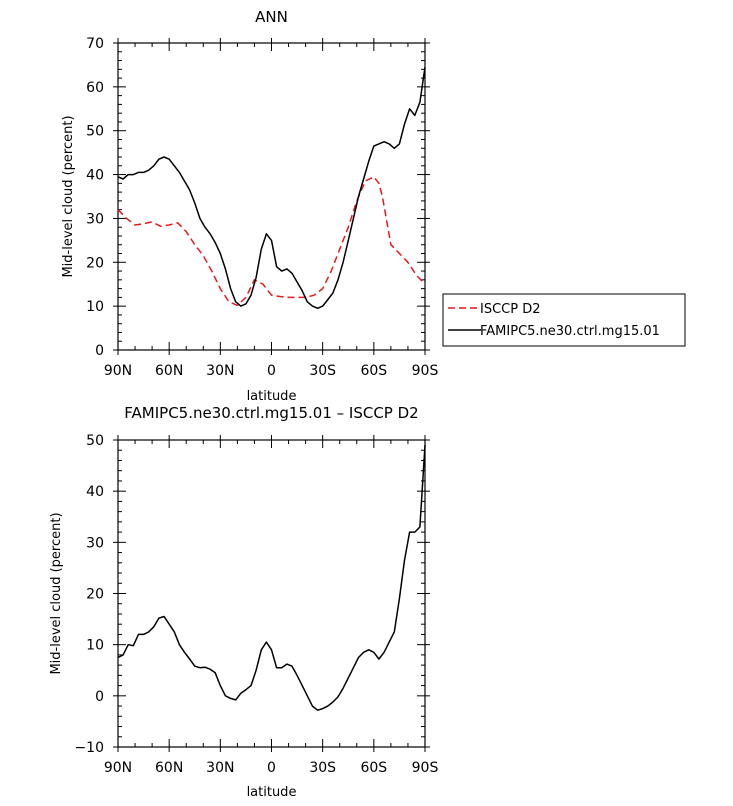 Image resolution: width=733 pixels, height=806 pixels. Describe the element at coordinates (95, 44) in the screenshot. I see `y-tick-label: 70` at that location.